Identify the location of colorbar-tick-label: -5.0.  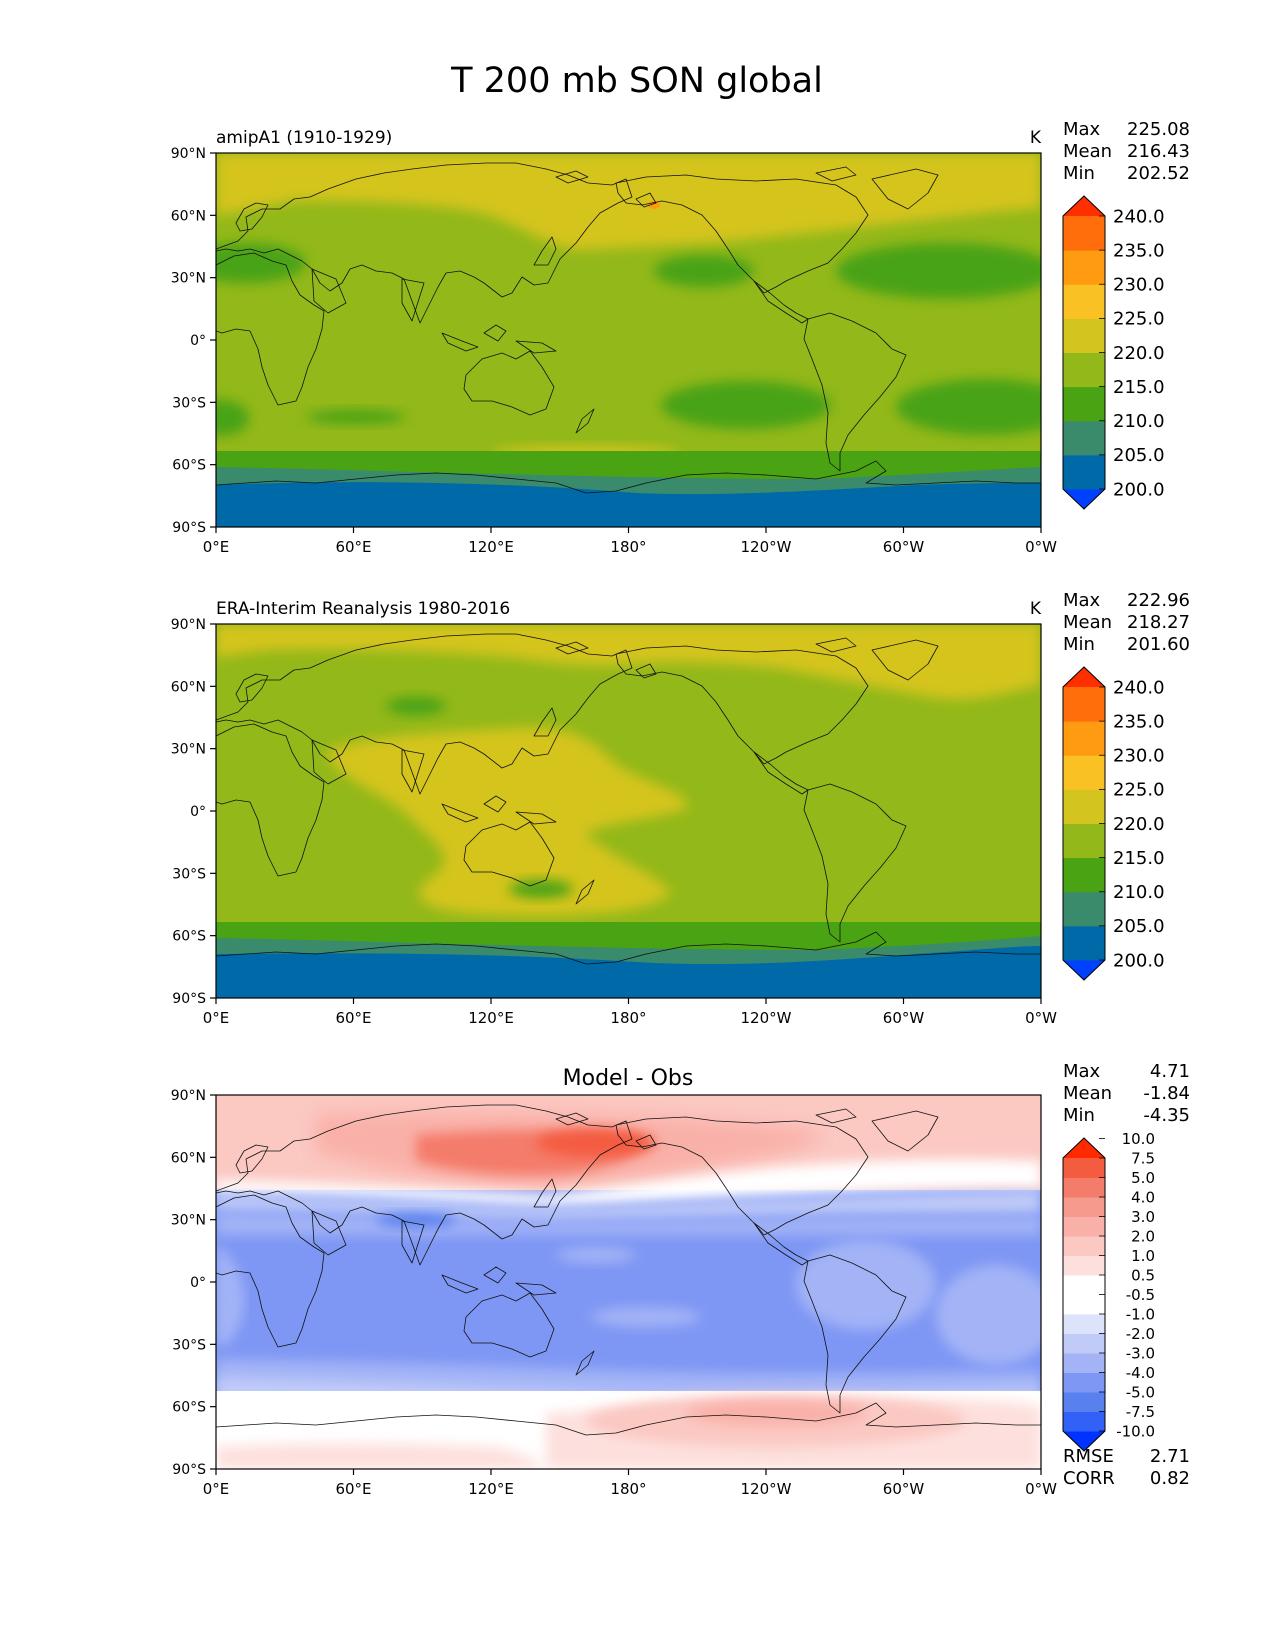
(1140, 1392).